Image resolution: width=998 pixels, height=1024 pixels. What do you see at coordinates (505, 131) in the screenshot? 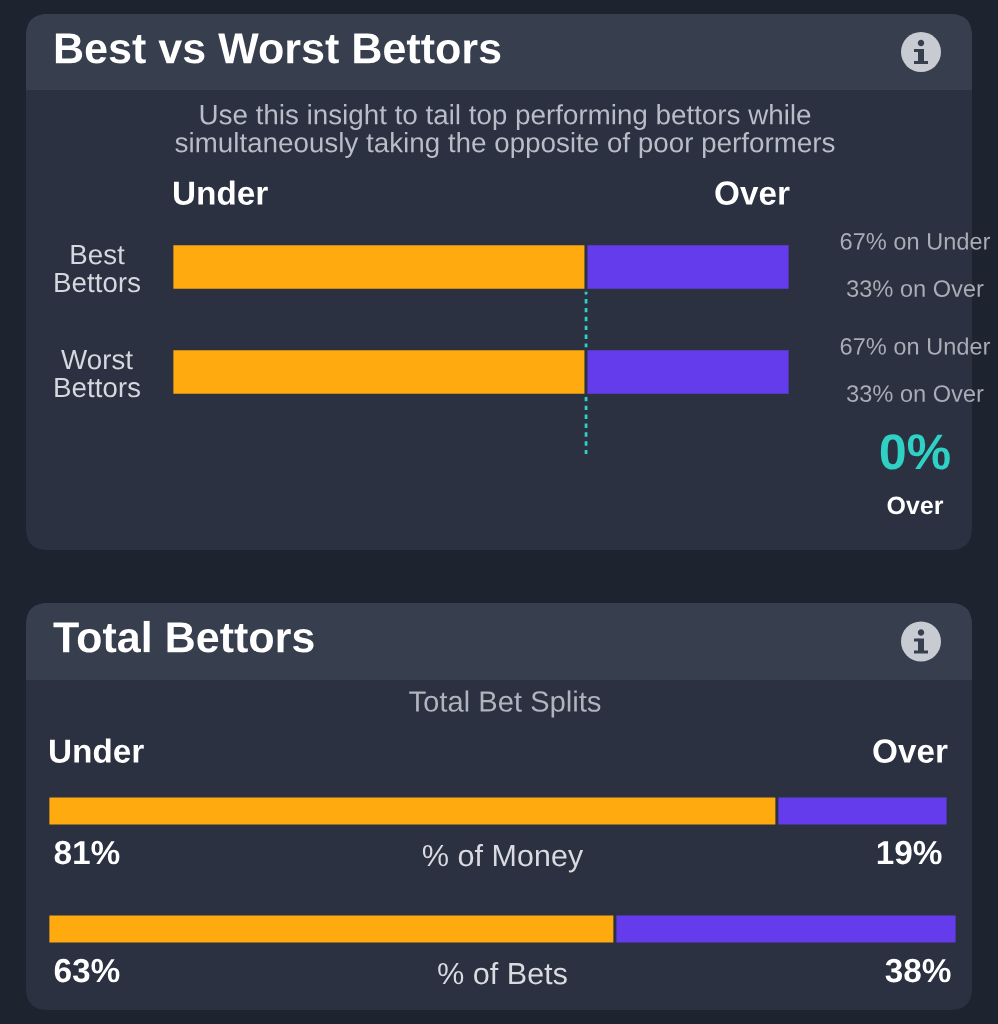
I see `chart-subtitle: Use this insight to tail top performing bettors while simultaneously taking the opposite of poor performers` at bounding box center [505, 131].